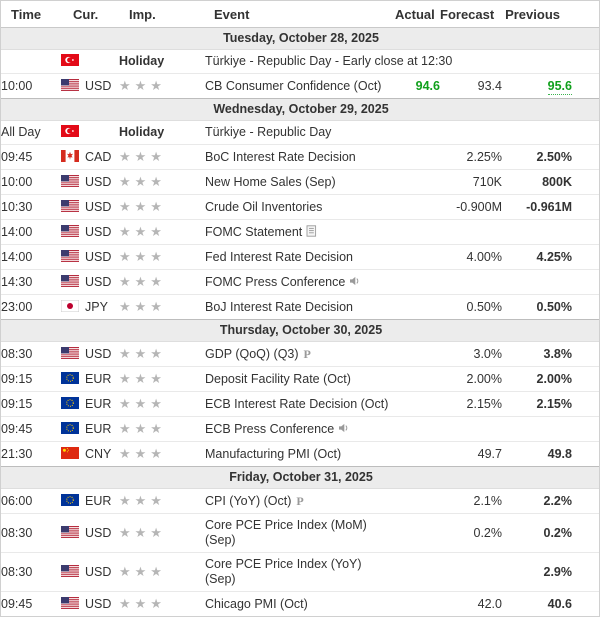 The image size is (600, 617). Describe the element at coordinates (31, 182) in the screenshot. I see `event-time: 10:00` at that location.